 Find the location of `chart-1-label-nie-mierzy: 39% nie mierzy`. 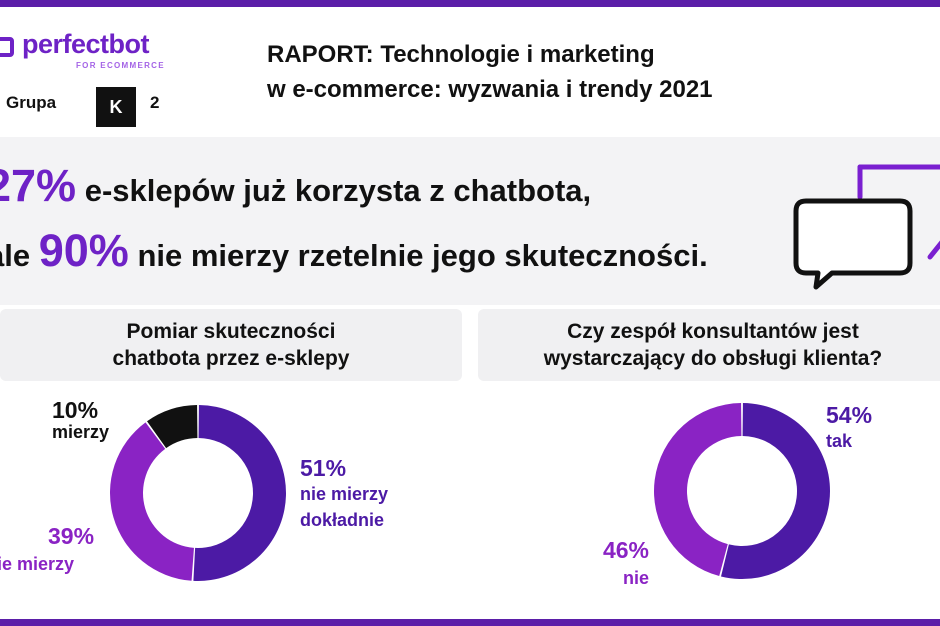

chart-1-label-nie-mierzy: 39% nie mierzy is located at coordinates (47, 549).